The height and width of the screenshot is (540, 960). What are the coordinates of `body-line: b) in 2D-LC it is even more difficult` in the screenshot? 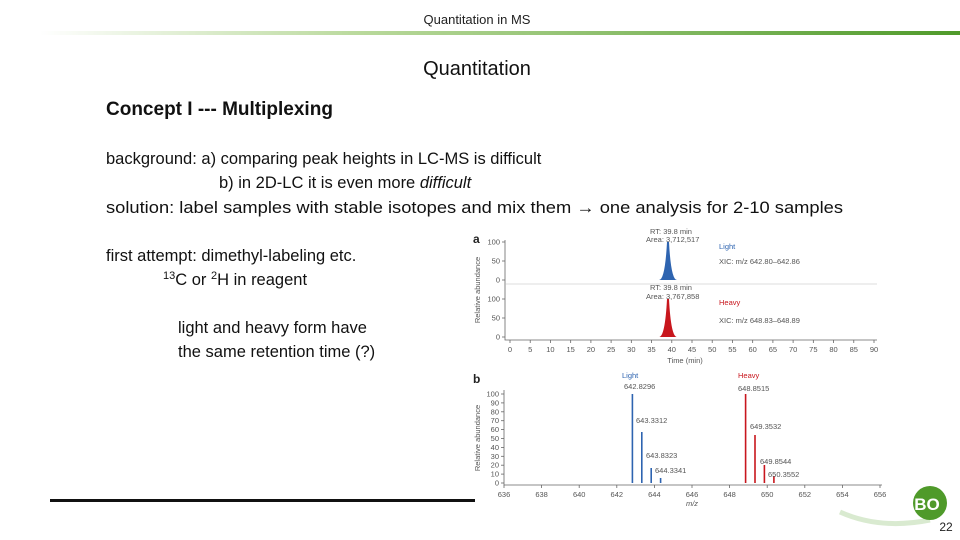 It's located at (346, 183).